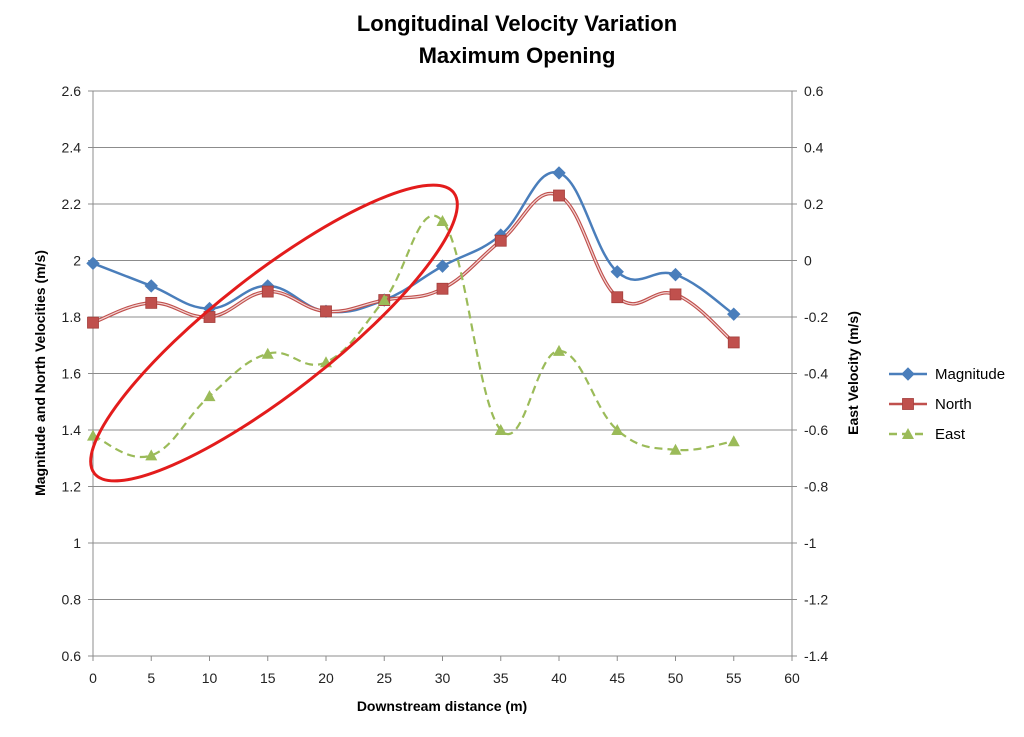 This screenshot has height=737, width=1024. I want to click on series-north, so click(413, 269).